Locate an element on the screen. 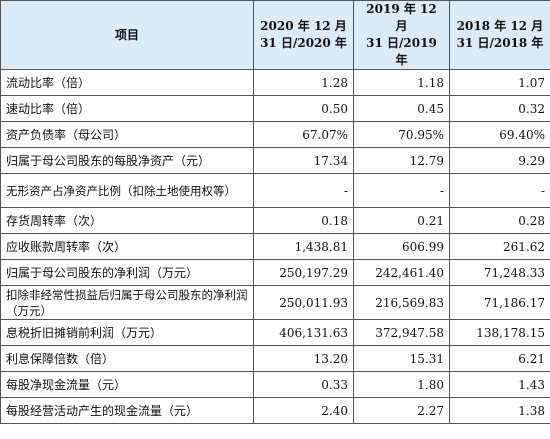 Image resolution: width=550 pixels, height=439 pixels. value-2020: 67.07% is located at coordinates (303, 134).